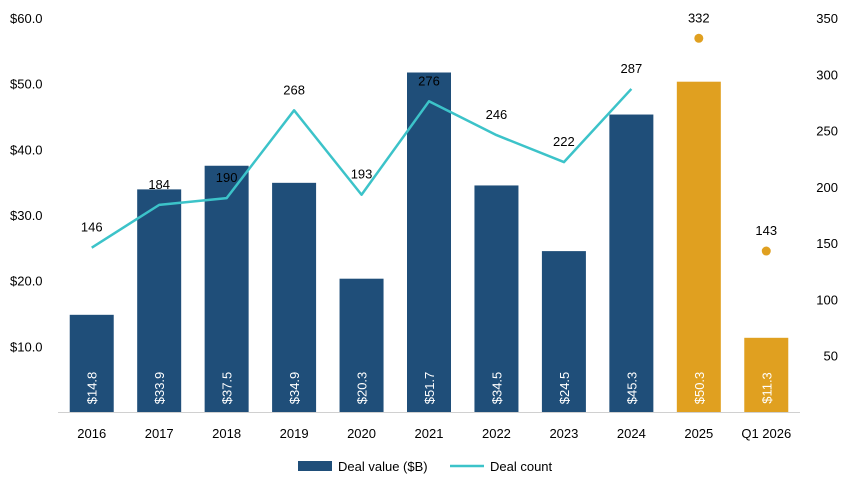  Describe the element at coordinates (26, 215) in the screenshot. I see `left-axis-tick-label: $30.0` at that location.